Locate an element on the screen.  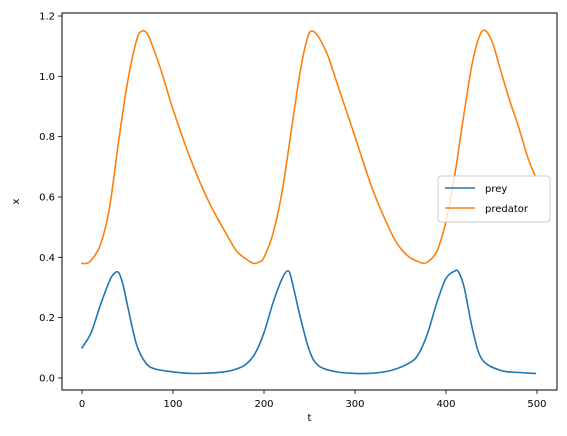
legend: prey predator is located at coordinates (494, 199).